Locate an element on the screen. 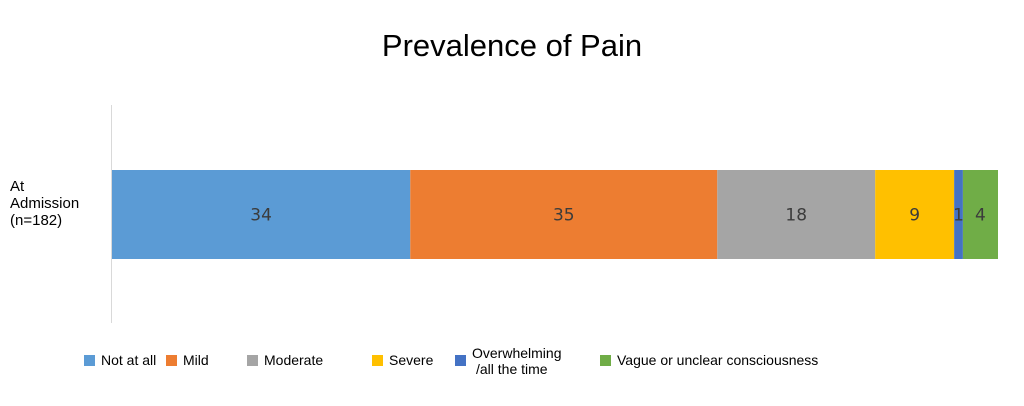 The width and height of the screenshot is (1024, 406). data-label: 9 is located at coordinates (914, 216).